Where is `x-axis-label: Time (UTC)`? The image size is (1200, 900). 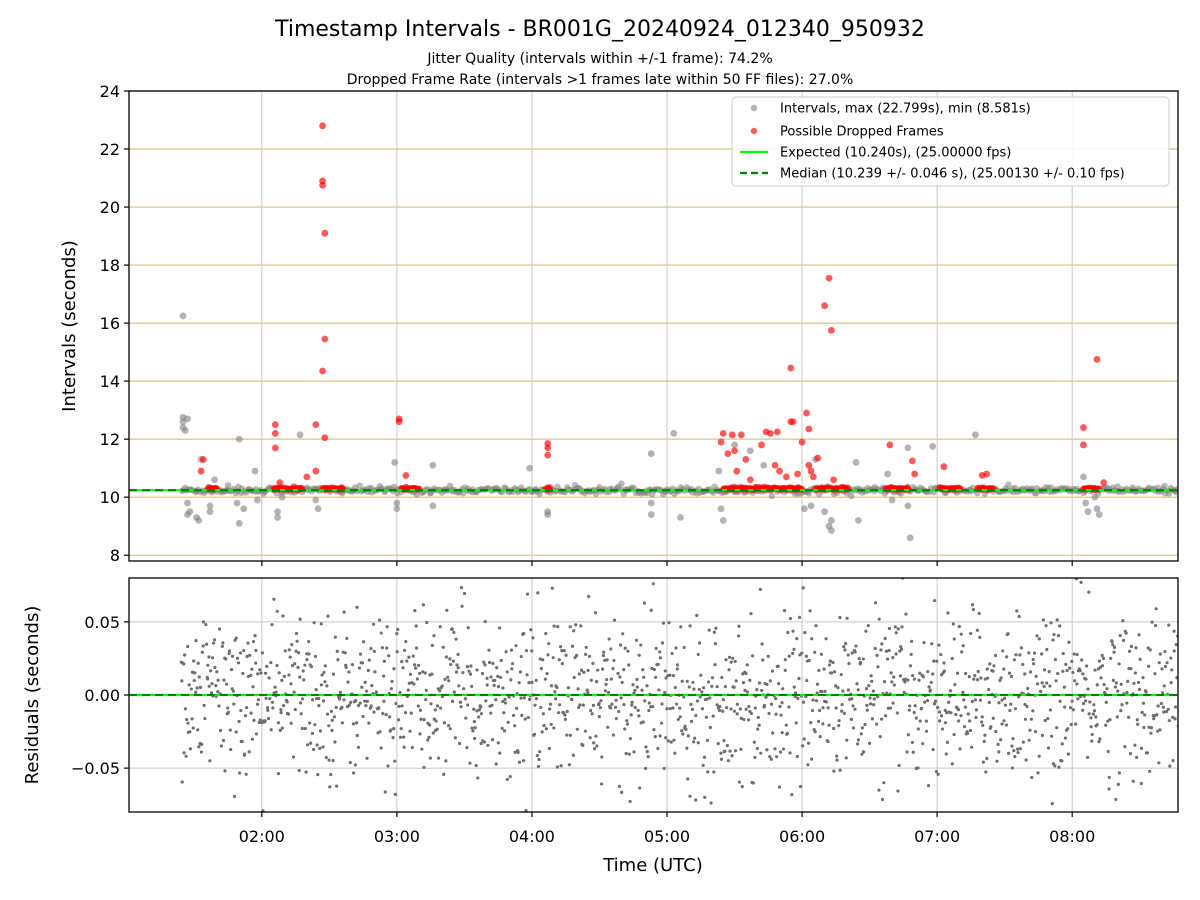
x-axis-label: Time (UTC) is located at coordinates (652, 865).